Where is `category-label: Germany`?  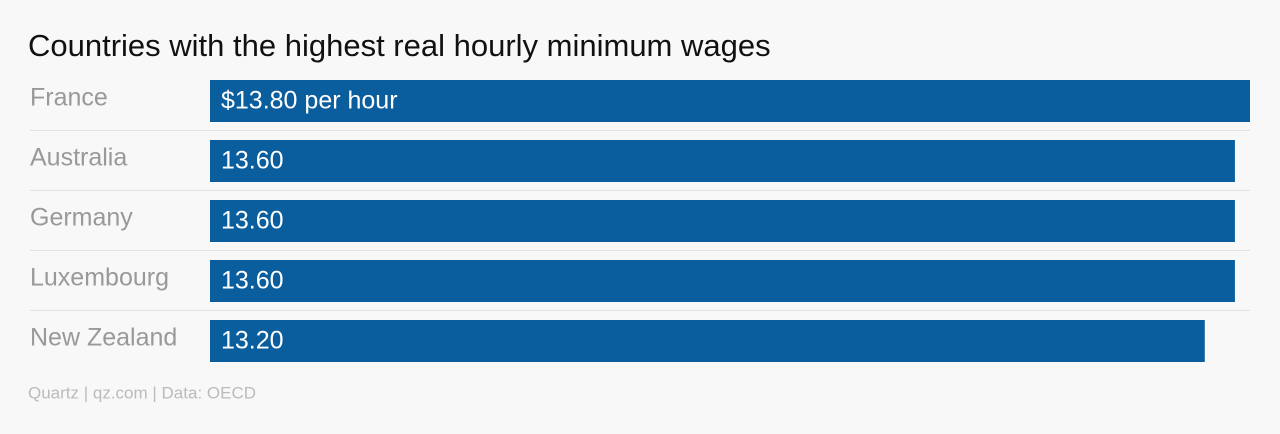 category-label: Germany is located at coordinates (81, 218).